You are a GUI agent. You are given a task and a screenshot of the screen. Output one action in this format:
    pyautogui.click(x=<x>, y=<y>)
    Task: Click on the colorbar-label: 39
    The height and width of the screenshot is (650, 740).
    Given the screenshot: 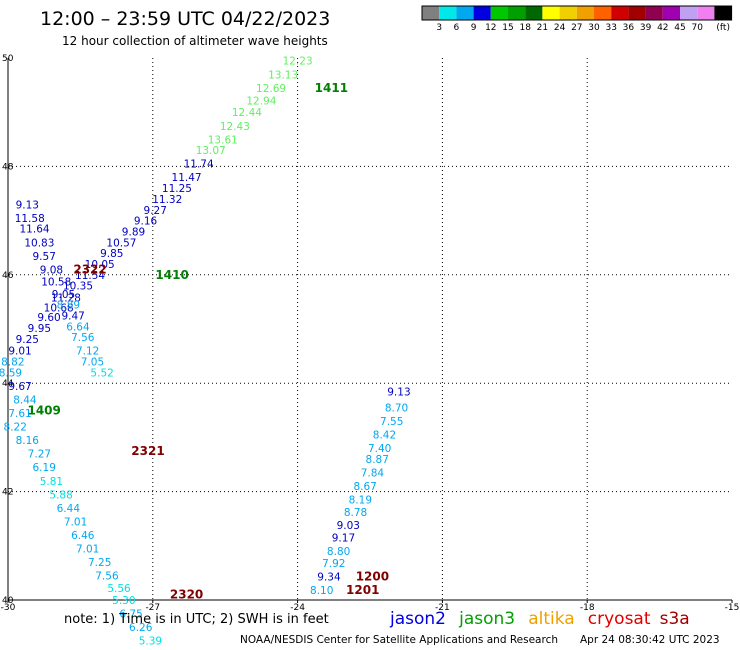 What is the action you would take?
    pyautogui.click(x=646, y=28)
    